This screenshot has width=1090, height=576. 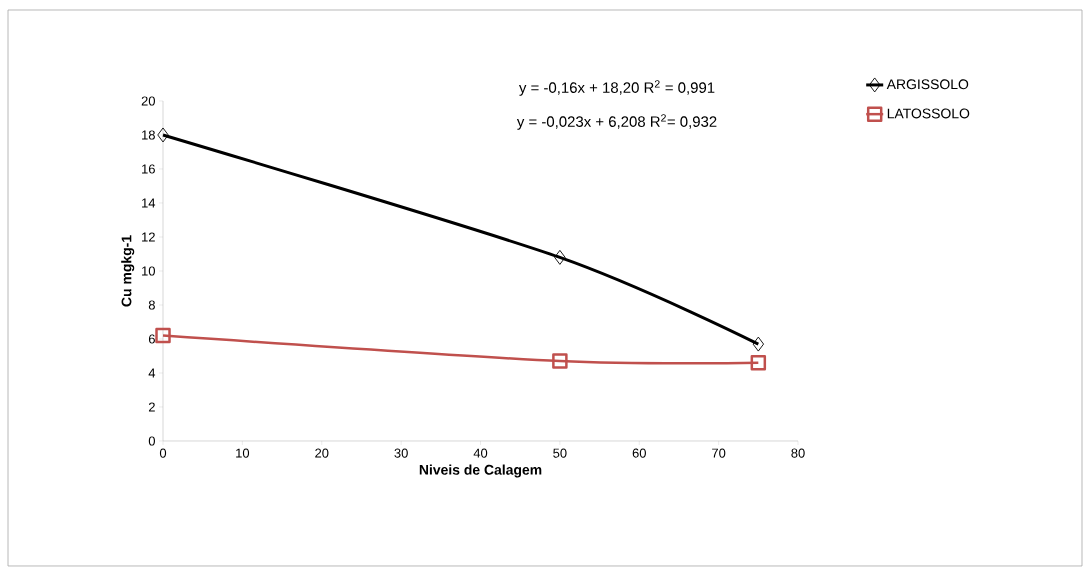 What do you see at coordinates (401, 453) in the screenshot?
I see `x-tick-label: 30` at bounding box center [401, 453].